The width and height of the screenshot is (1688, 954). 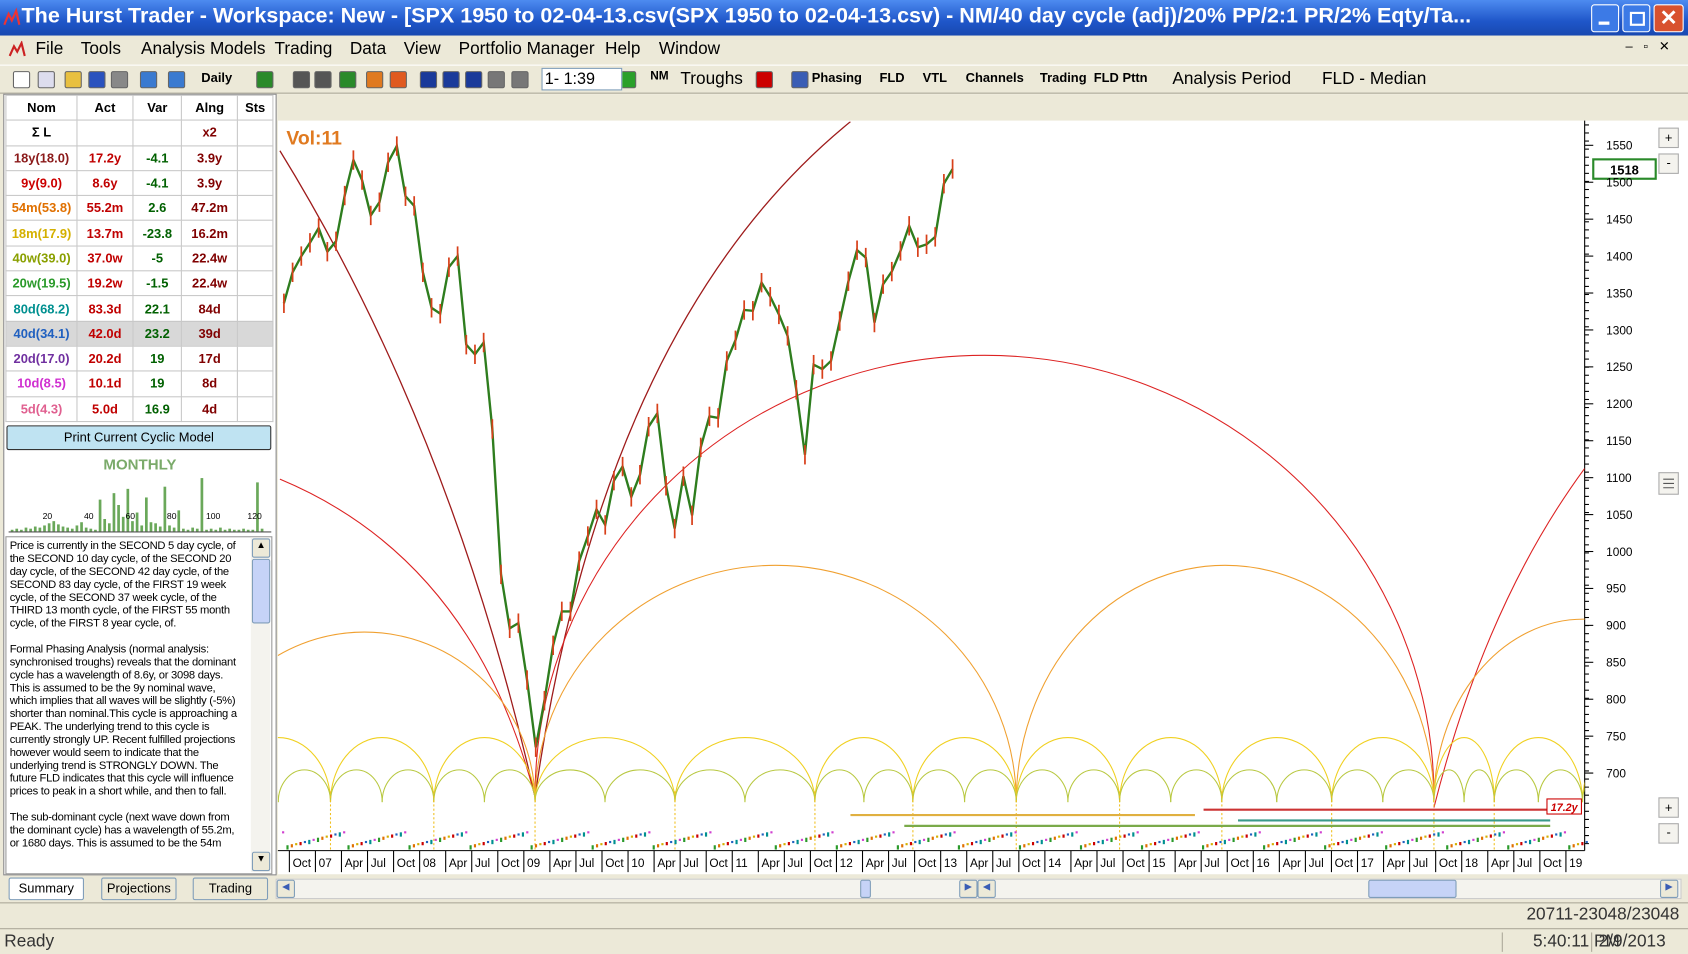 What do you see at coordinates (1603, 914) in the screenshot?
I see `data-range: 20711-23048/23048` at bounding box center [1603, 914].